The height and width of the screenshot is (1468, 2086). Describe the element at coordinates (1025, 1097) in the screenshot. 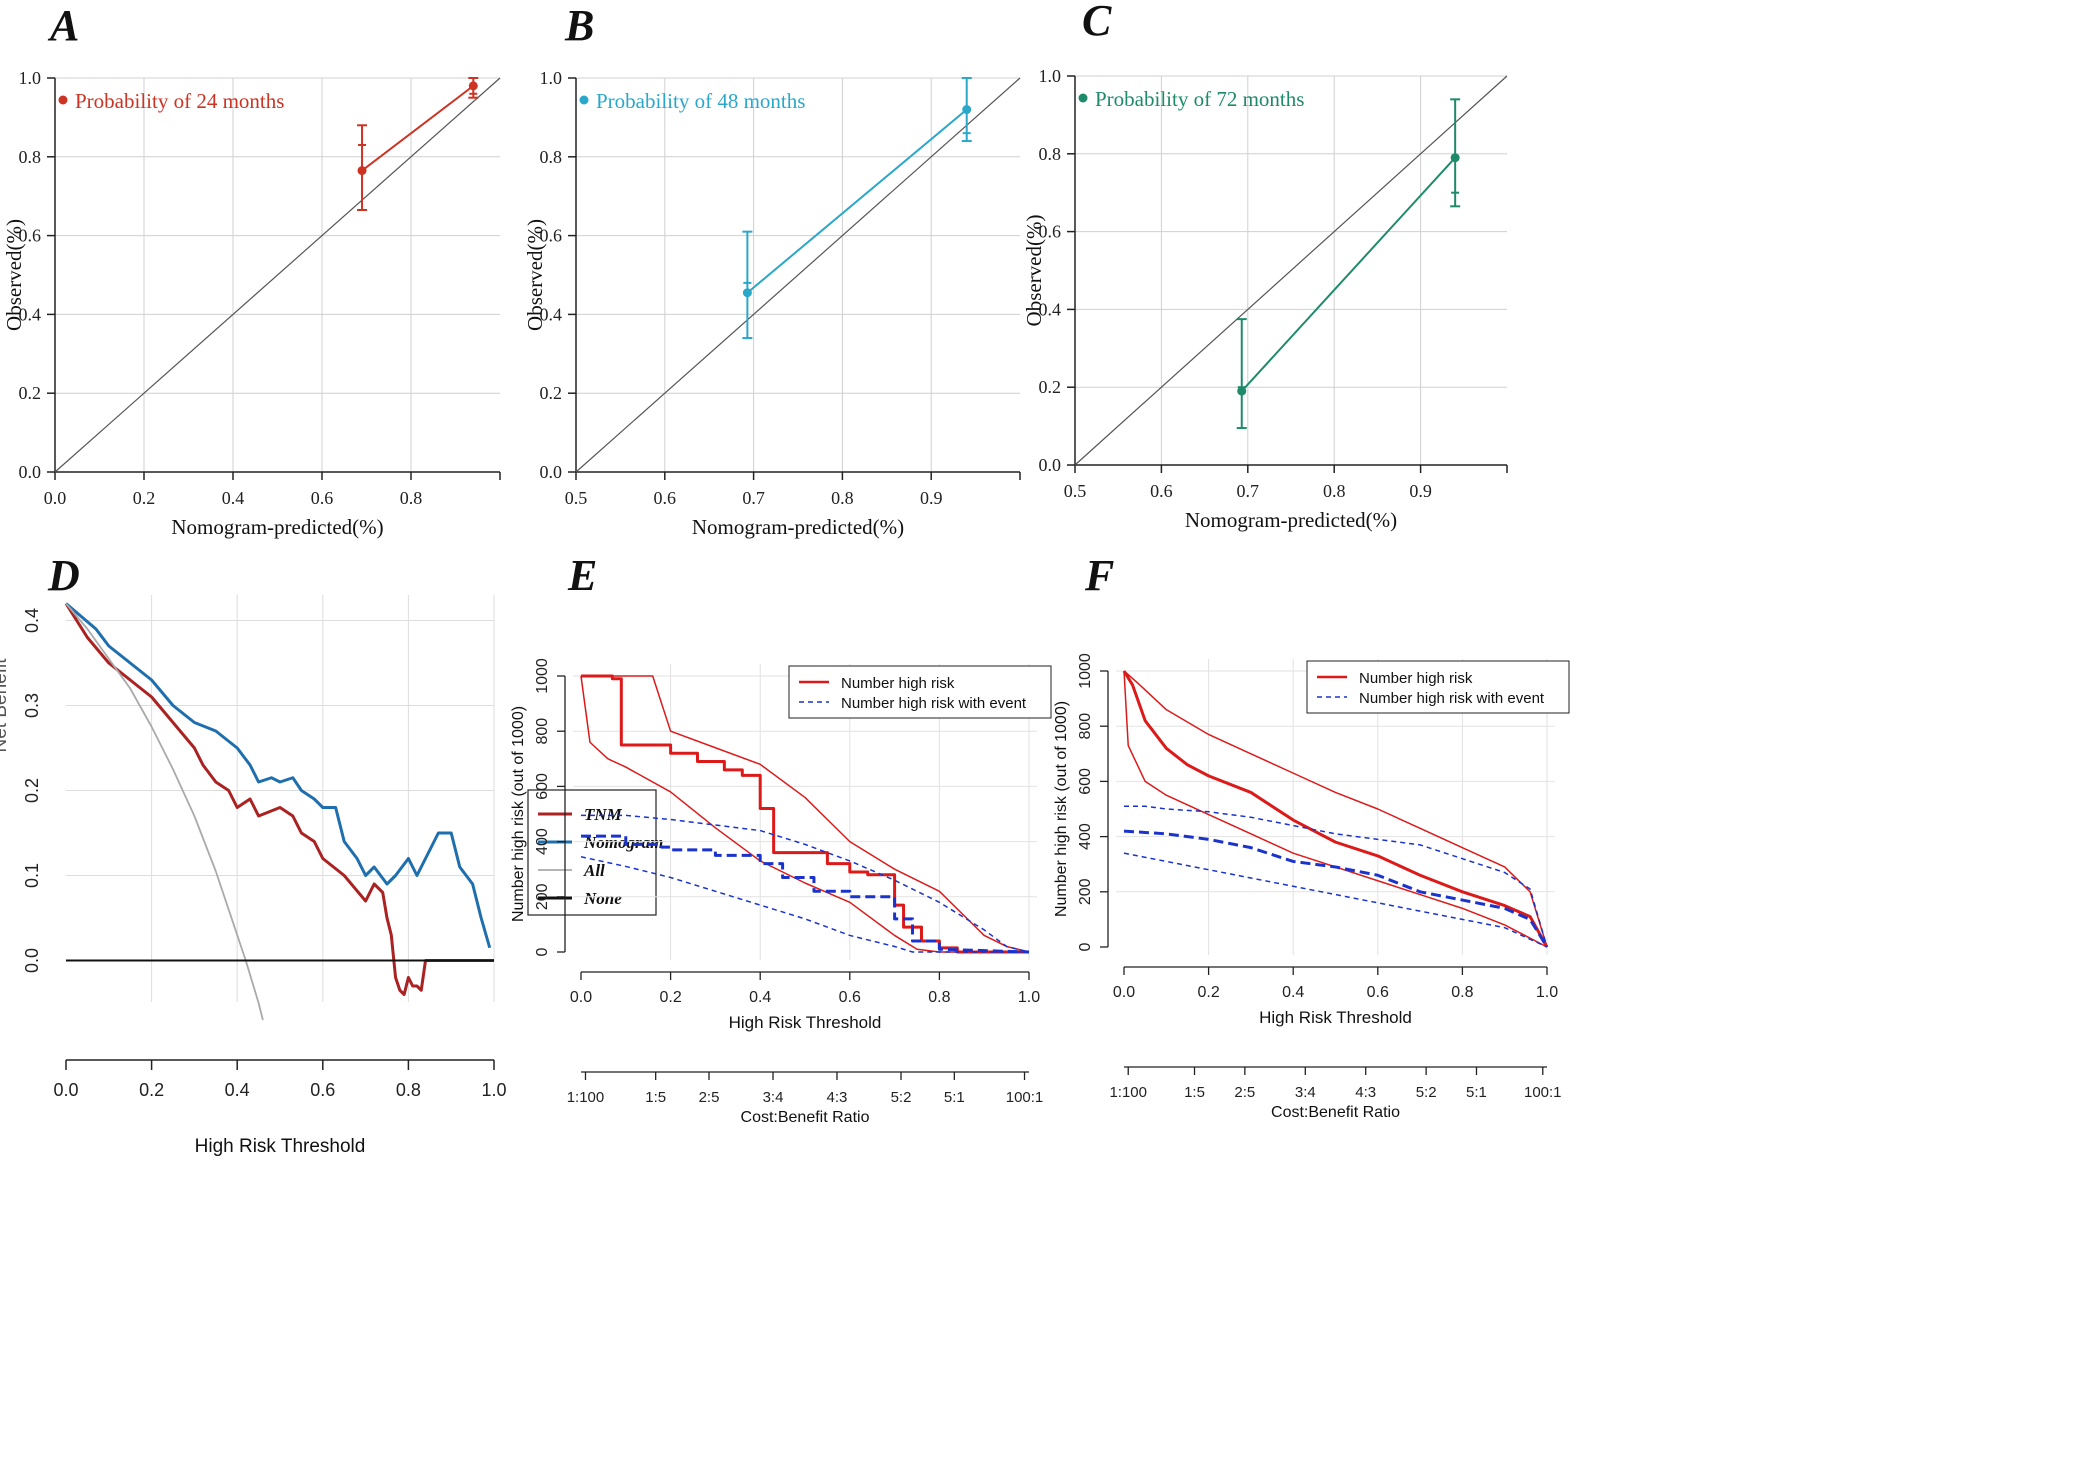

I see `ratio-tick-label: 100:1` at that location.